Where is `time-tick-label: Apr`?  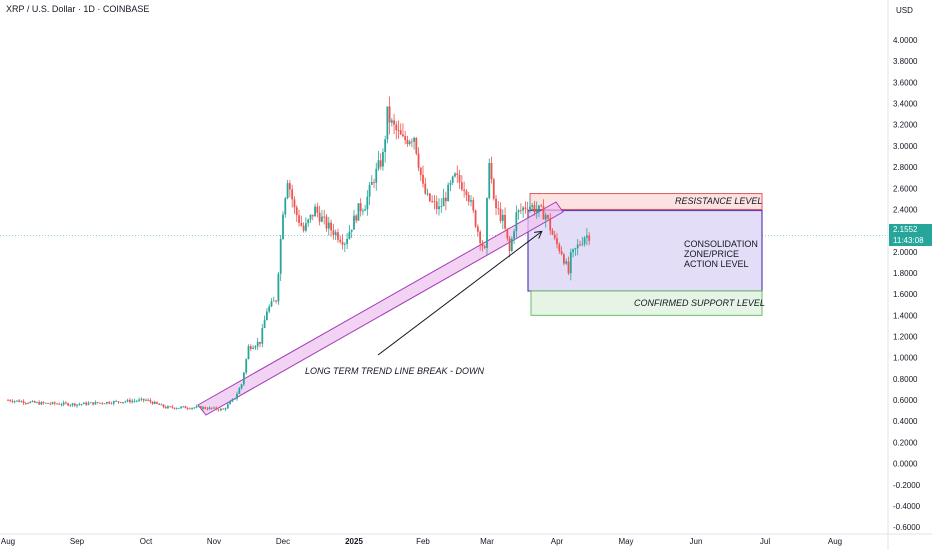
time-tick-label: Apr is located at coordinates (557, 541).